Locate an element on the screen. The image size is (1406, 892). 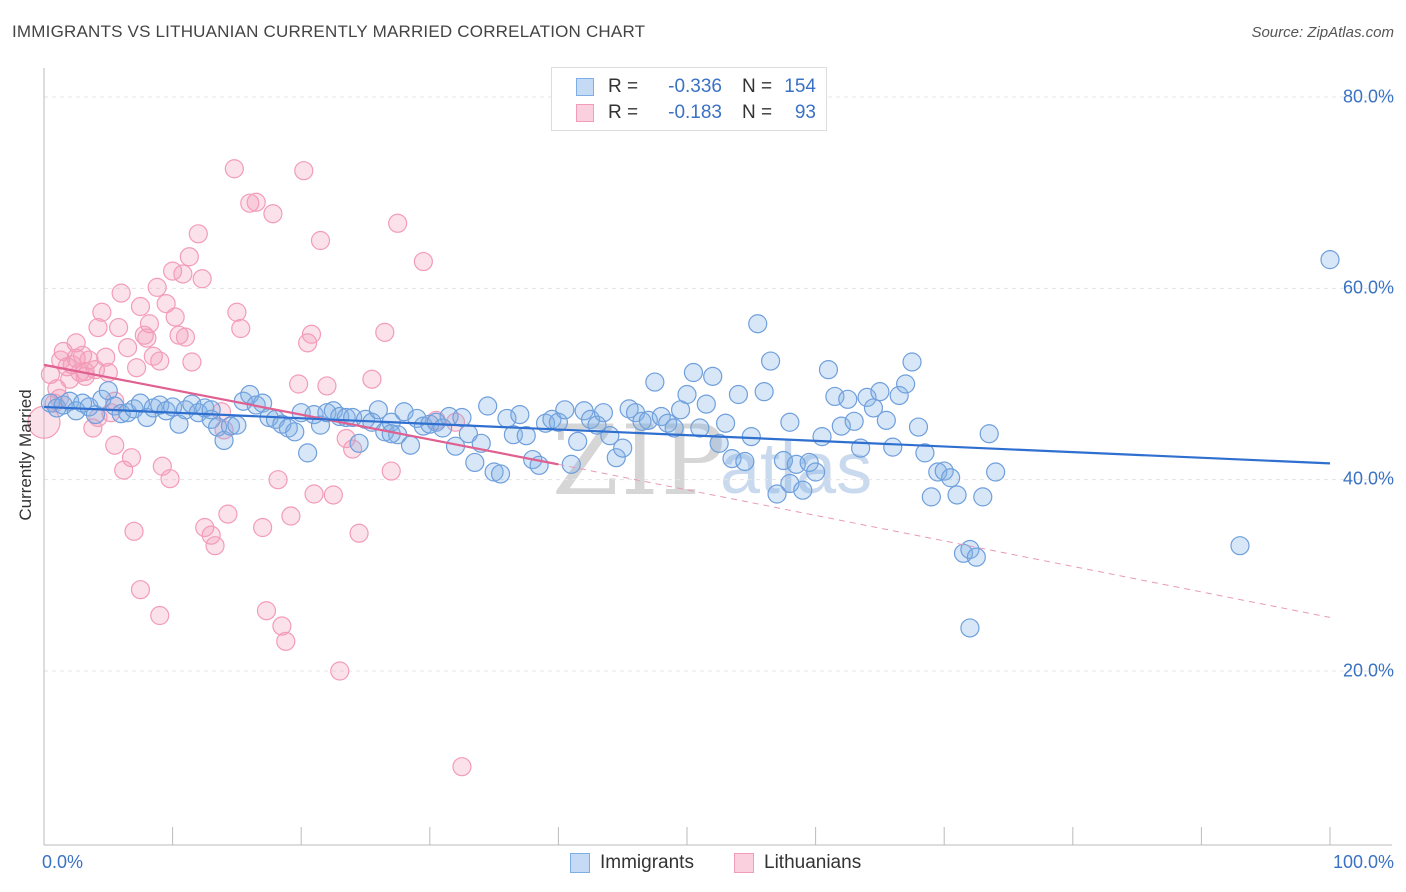
legend-swatch-immigrants is located at coordinates (580, 863).